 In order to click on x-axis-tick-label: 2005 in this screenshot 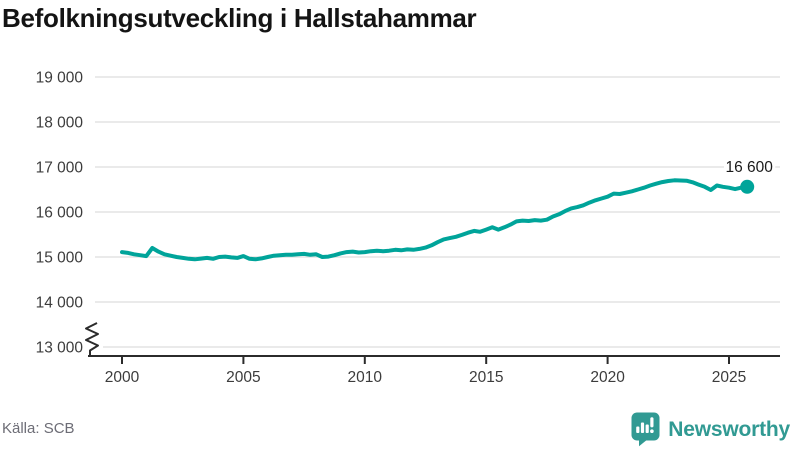, I will do `click(243, 377)`.